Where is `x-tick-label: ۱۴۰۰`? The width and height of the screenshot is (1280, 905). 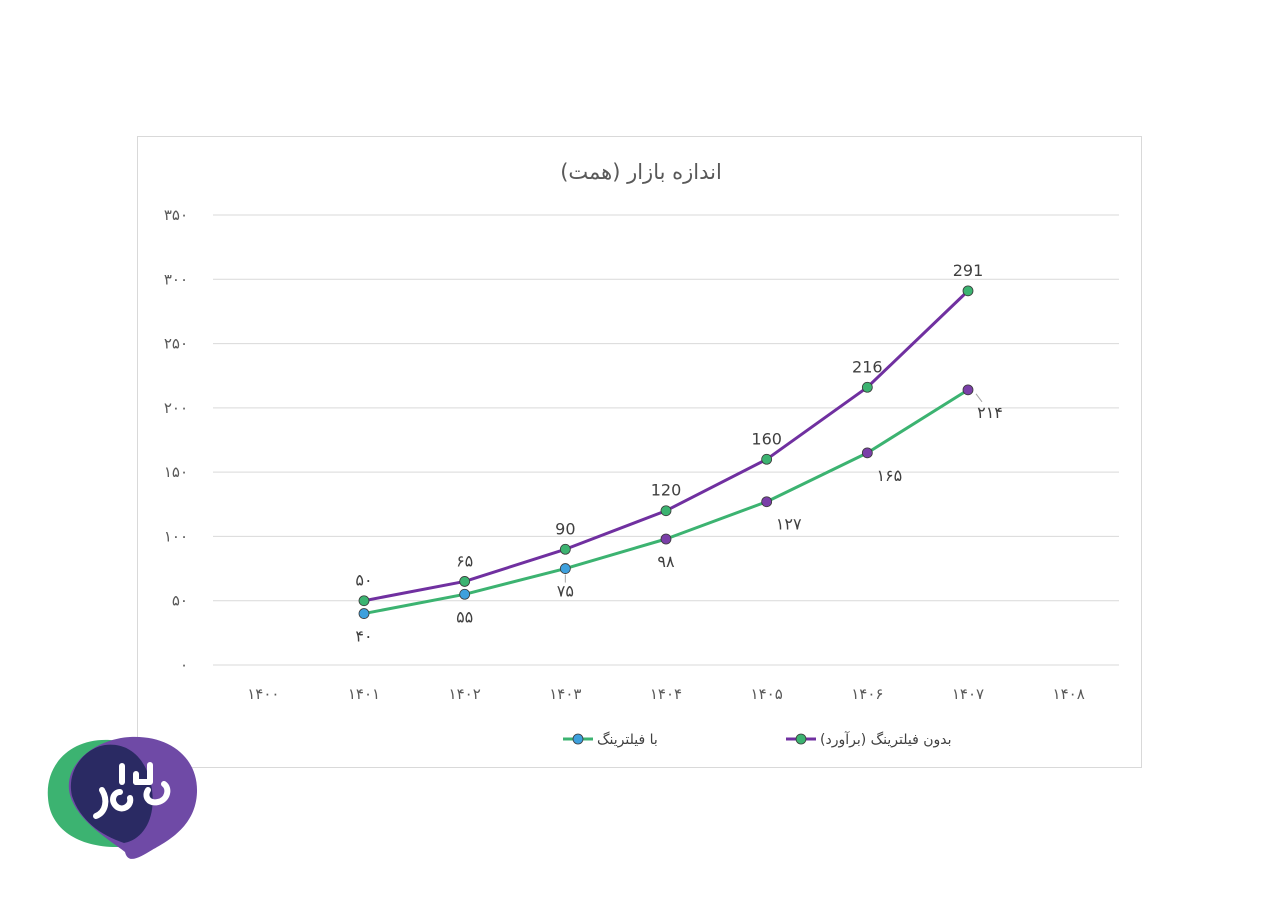 x-tick-label: ۱۴۰۰ is located at coordinates (263, 694).